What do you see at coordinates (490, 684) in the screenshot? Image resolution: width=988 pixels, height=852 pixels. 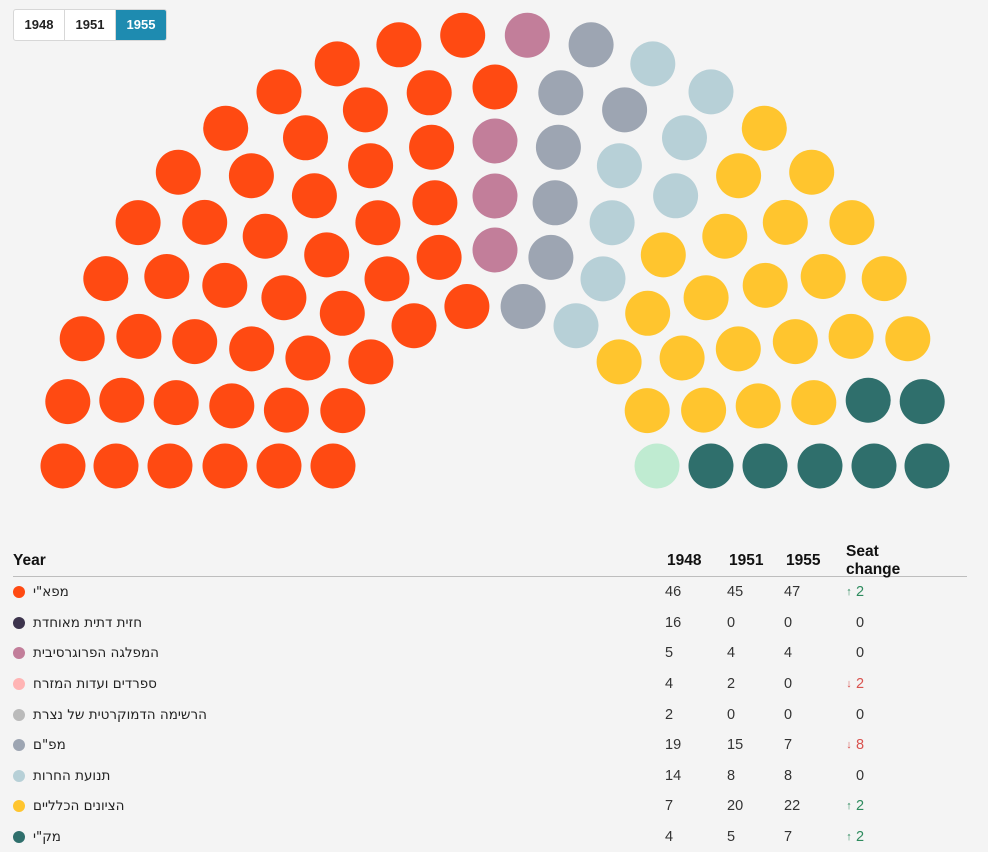 I see `table-row: ספרדים ועדות המזרח 4 2 0 ↓ 2` at bounding box center [490, 684].